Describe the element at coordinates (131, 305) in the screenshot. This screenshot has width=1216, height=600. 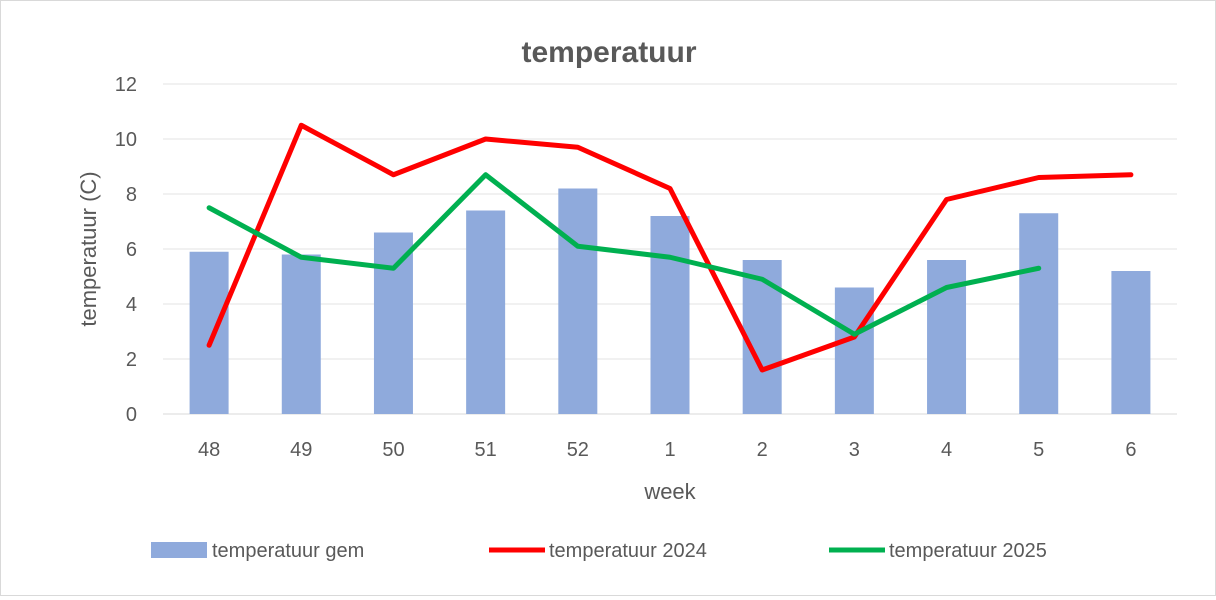
I see `y-tick-label: 4` at that location.